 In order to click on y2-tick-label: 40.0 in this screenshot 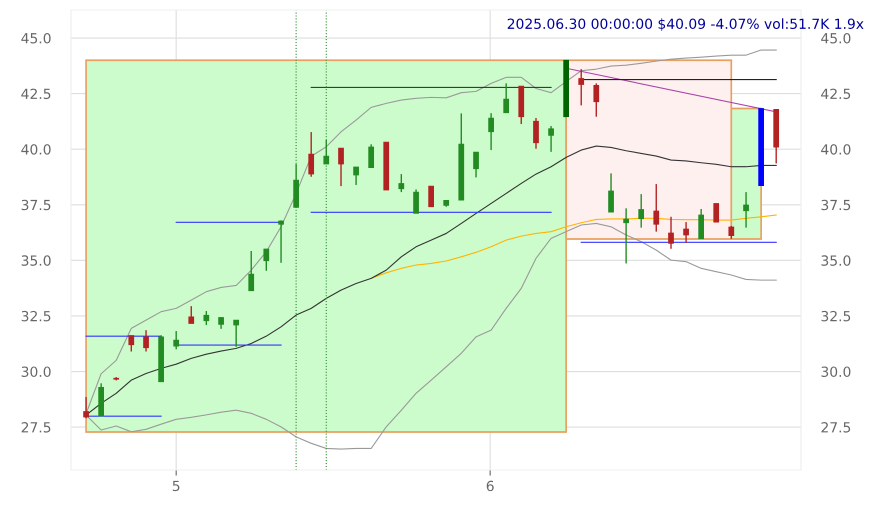, I will do `click(835, 149)`.